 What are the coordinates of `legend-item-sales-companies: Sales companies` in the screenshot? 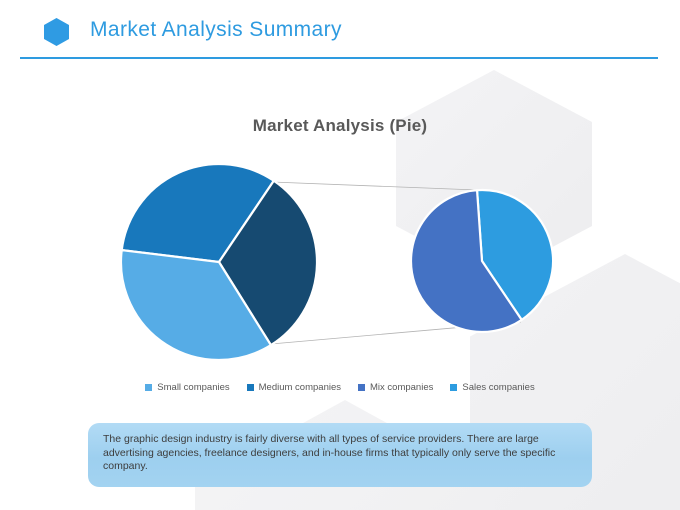 It's located at (492, 387).